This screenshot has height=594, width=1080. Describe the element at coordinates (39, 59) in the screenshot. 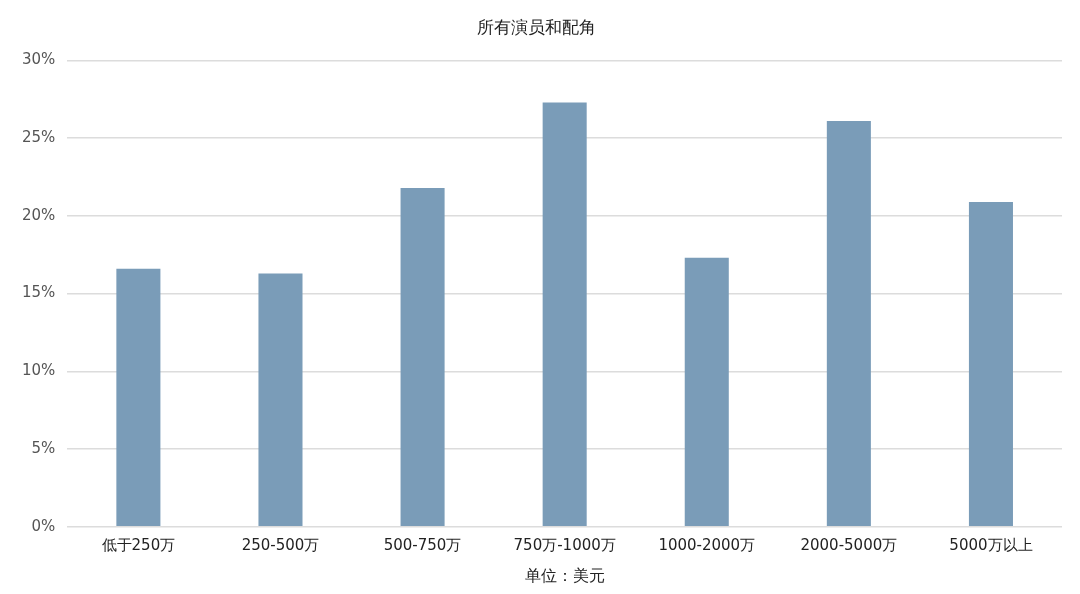

I see `y-tick-label: 30%` at that location.